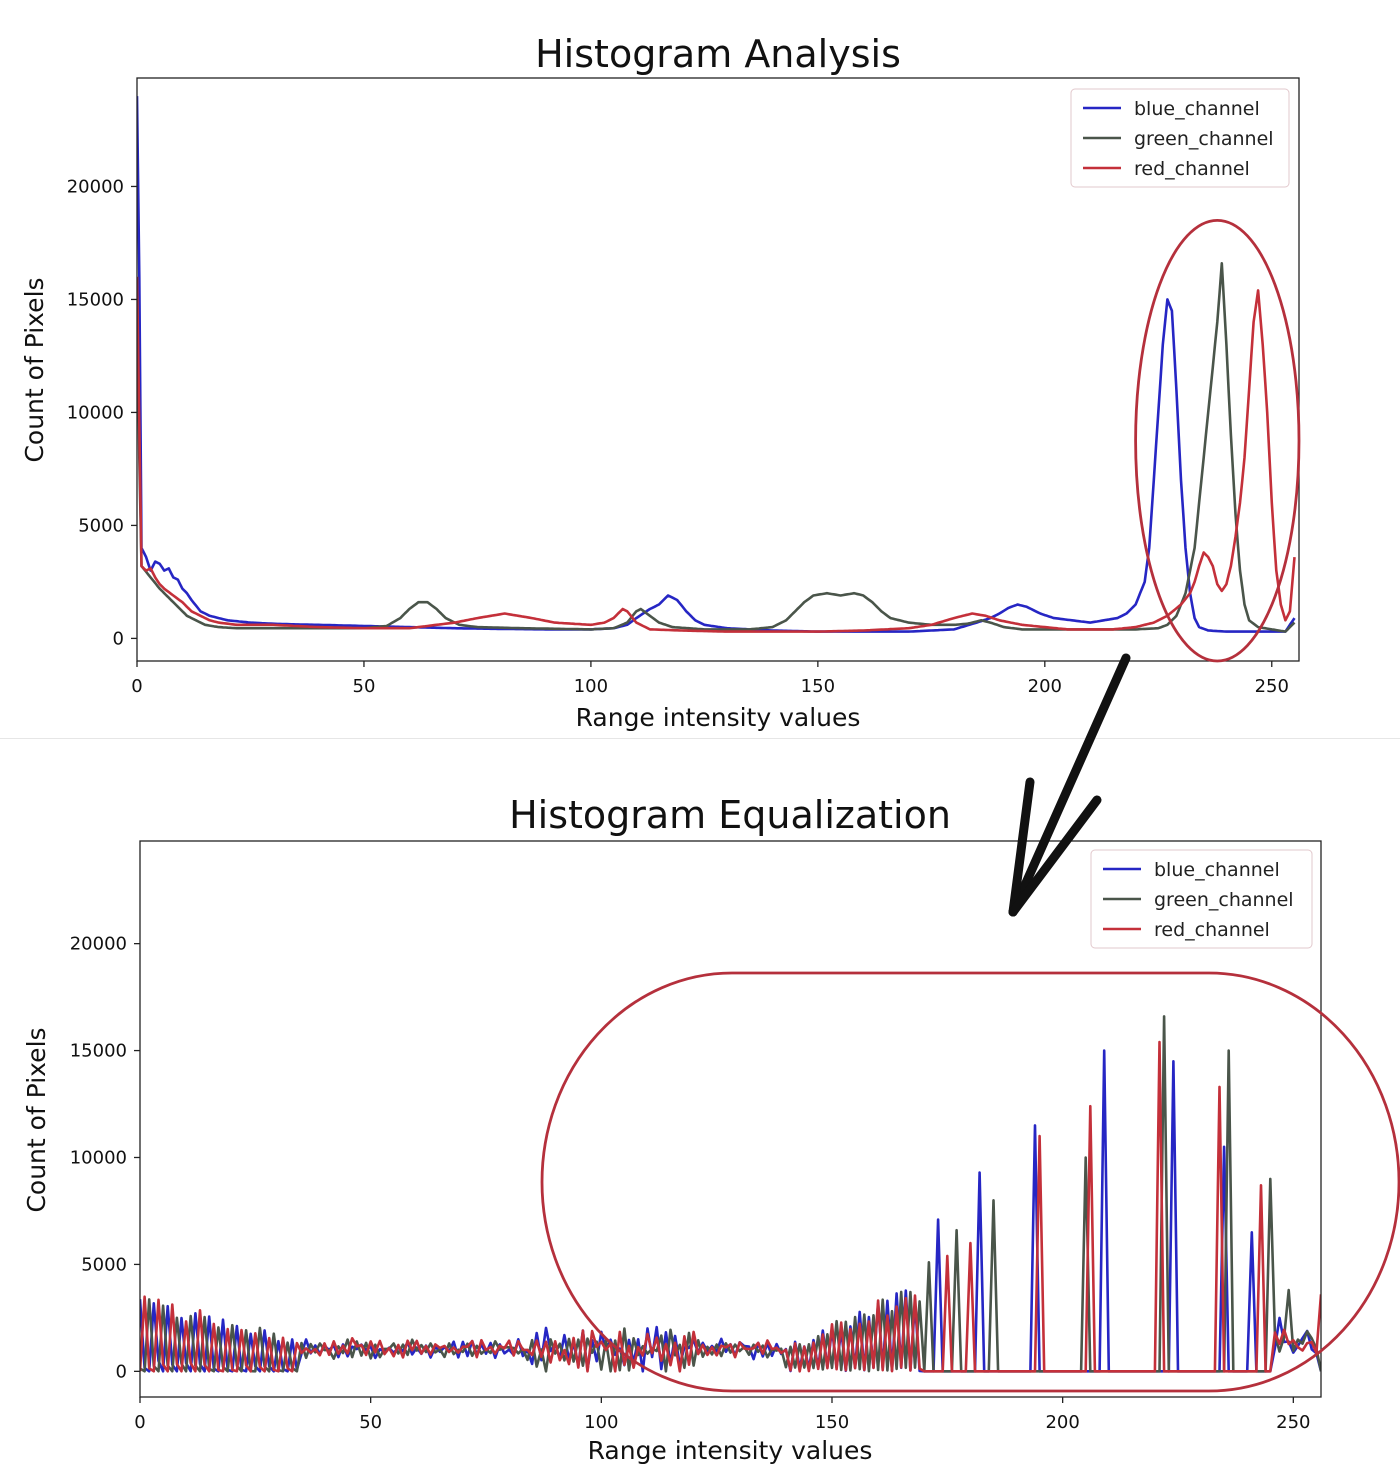 Image resolution: width=1400 pixels, height=1474 pixels. I want to click on transition-arrow, so click(1069, 785).